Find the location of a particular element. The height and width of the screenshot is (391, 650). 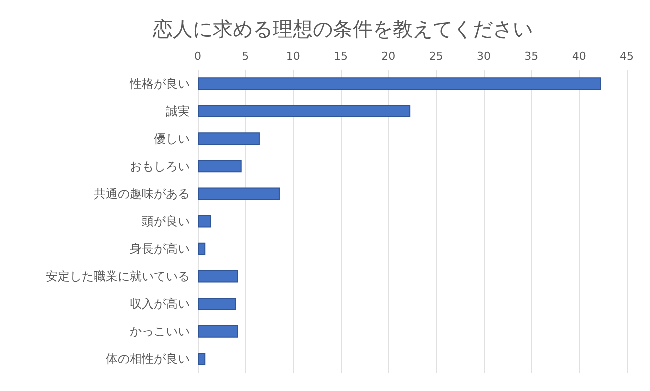

x-tick-label: 5 is located at coordinates (246, 56).